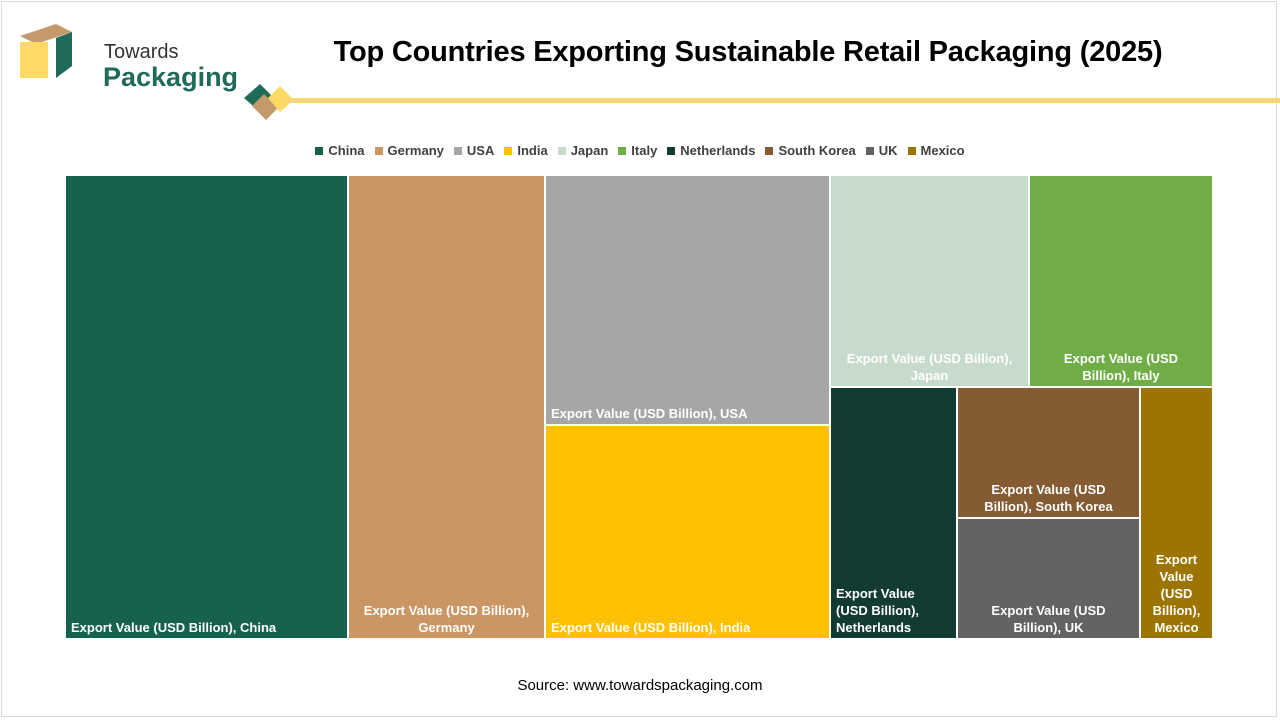 The width and height of the screenshot is (1280, 720). Describe the element at coordinates (480, 150) in the screenshot. I see `legend-label: USA` at that location.